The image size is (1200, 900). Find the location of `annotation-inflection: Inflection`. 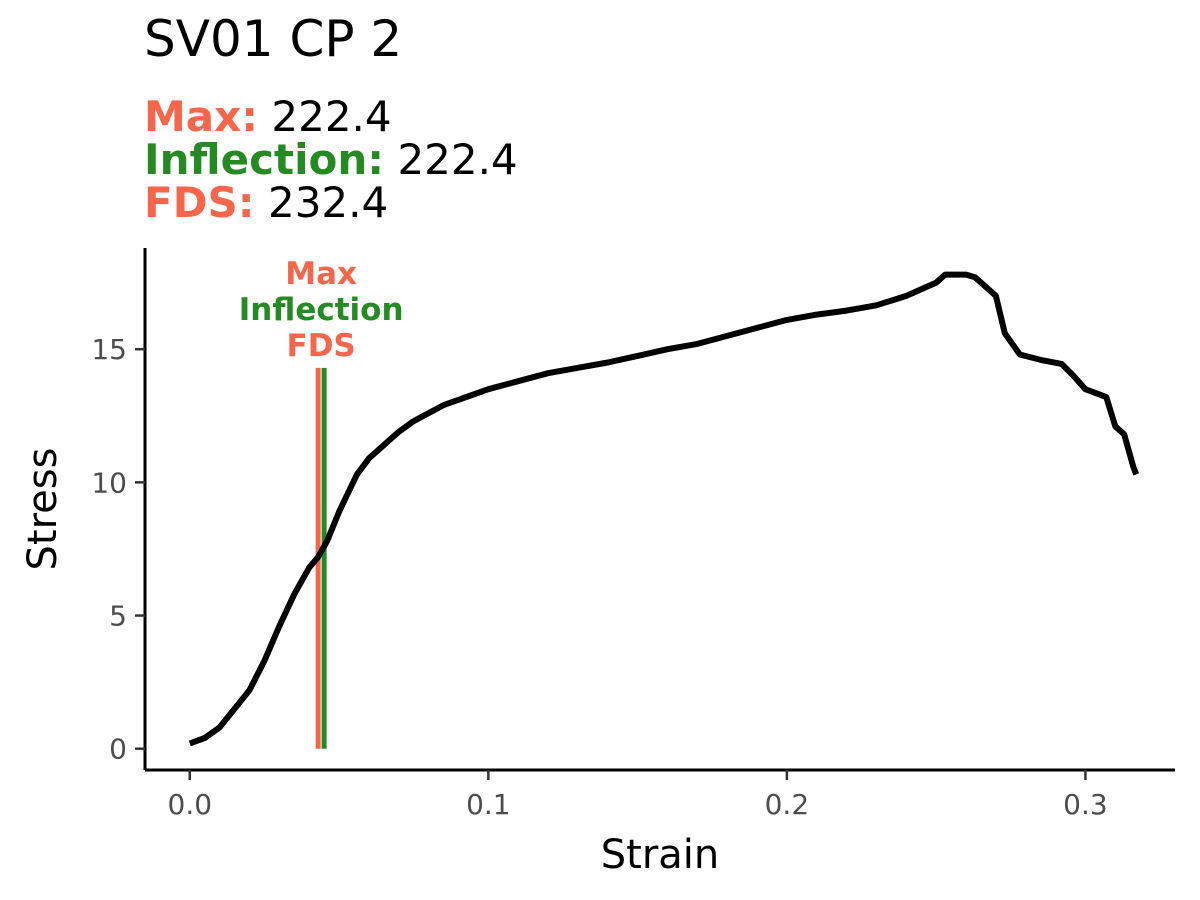

annotation-inflection: Inflection is located at coordinates (321, 310).